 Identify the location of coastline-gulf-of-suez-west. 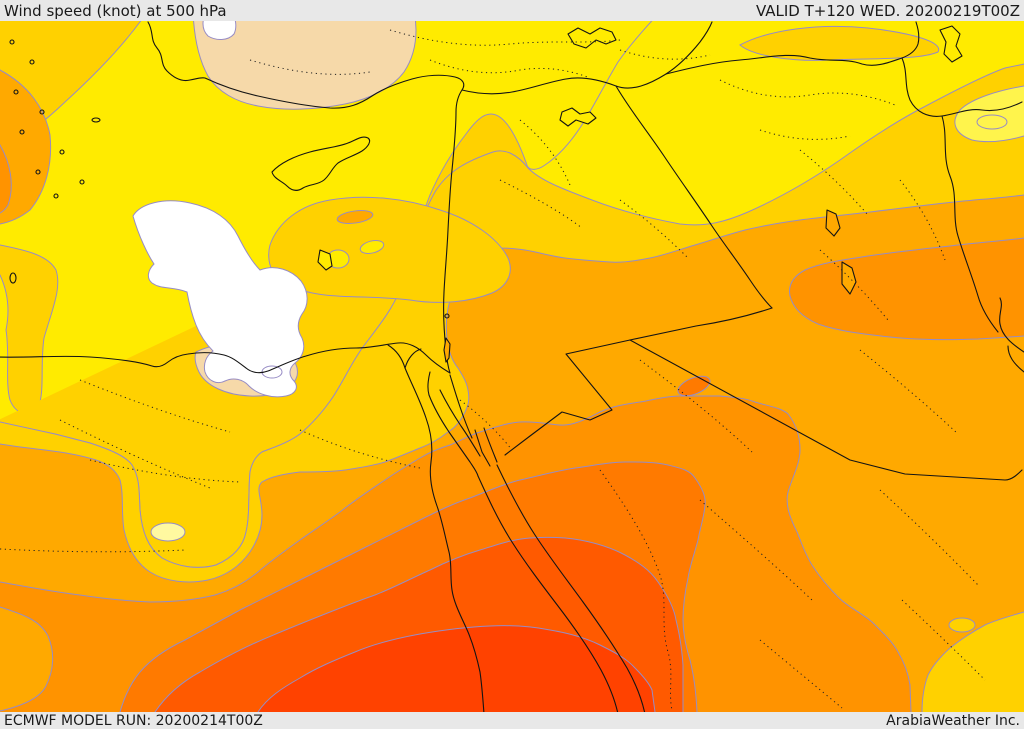
(453, 435).